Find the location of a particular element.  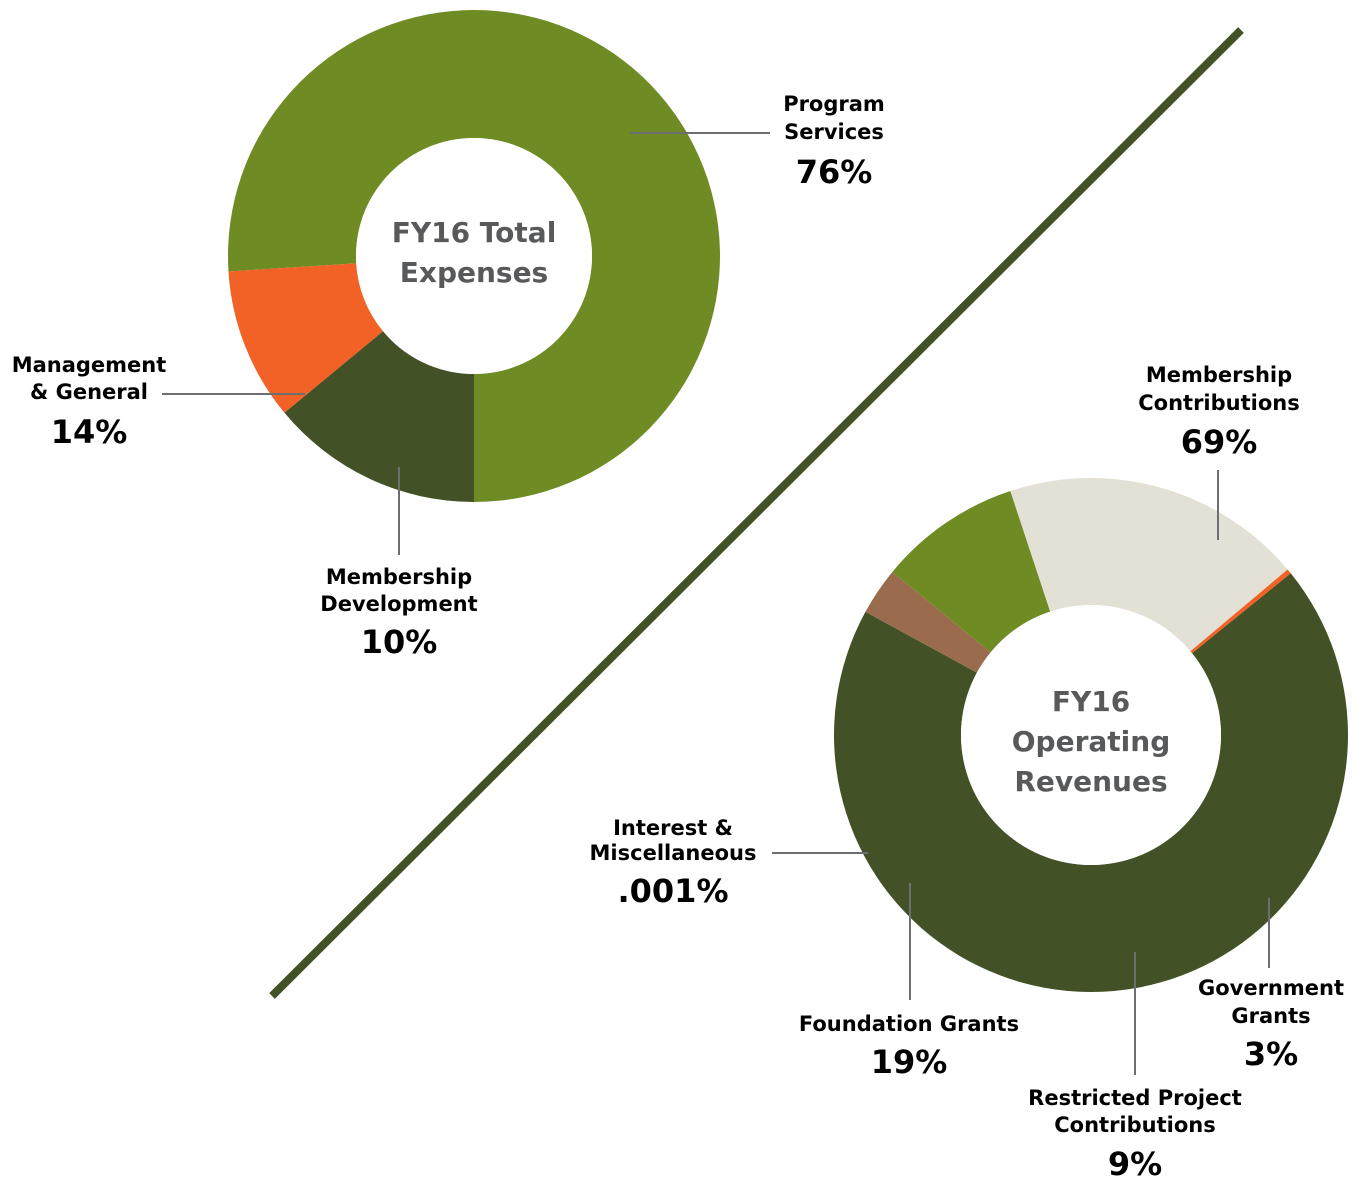

slice-name-label: Government is located at coordinates (1271, 988).